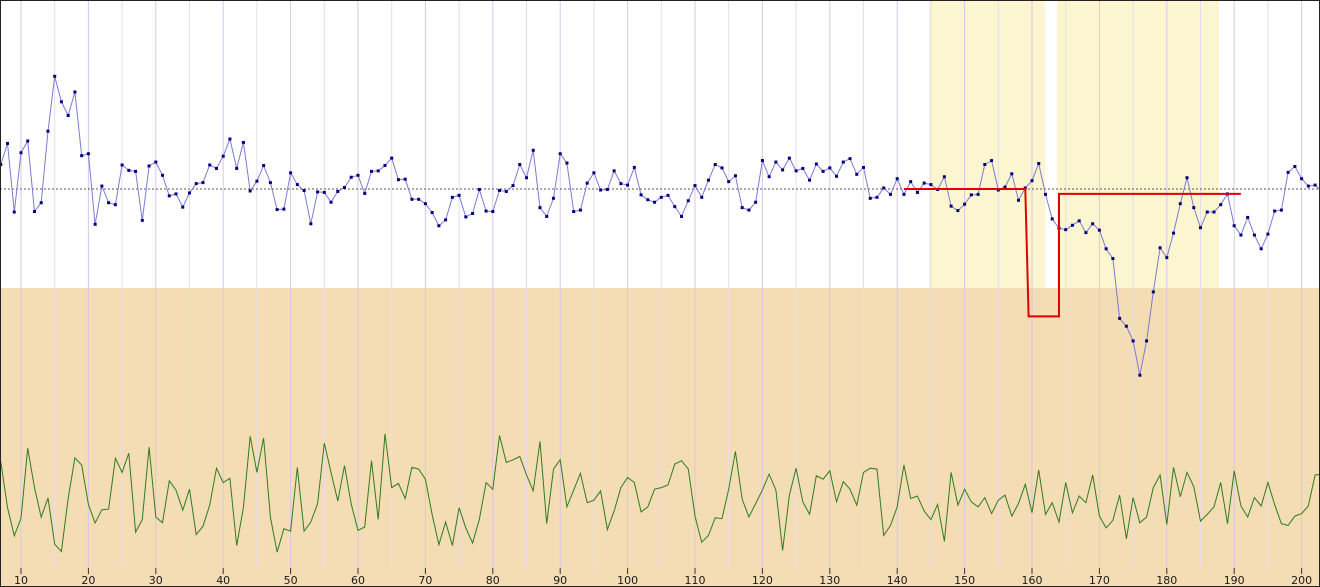 The width and height of the screenshot is (1320, 587). I want to click on x-tick-label: 100, so click(627, 580).